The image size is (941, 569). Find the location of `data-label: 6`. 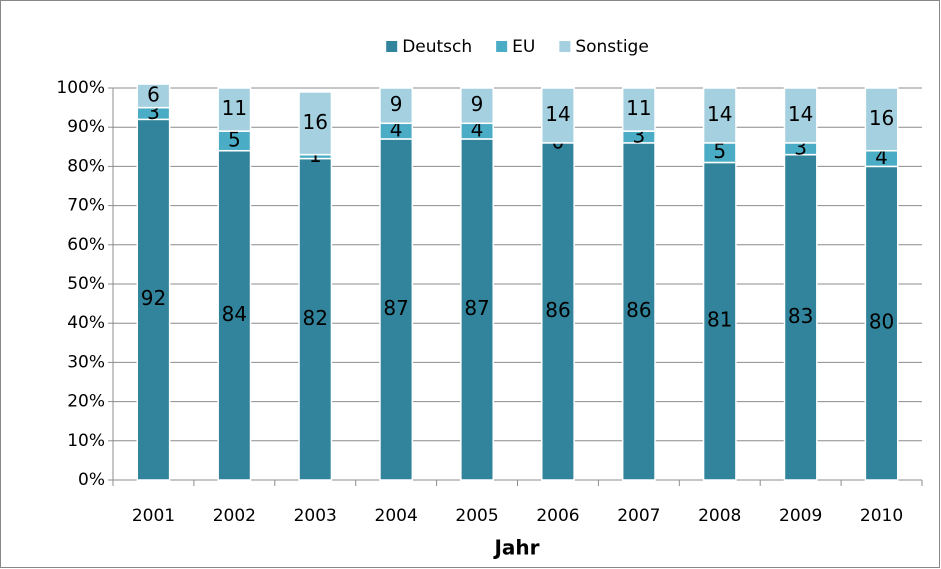

data-label: 6 is located at coordinates (153, 94).